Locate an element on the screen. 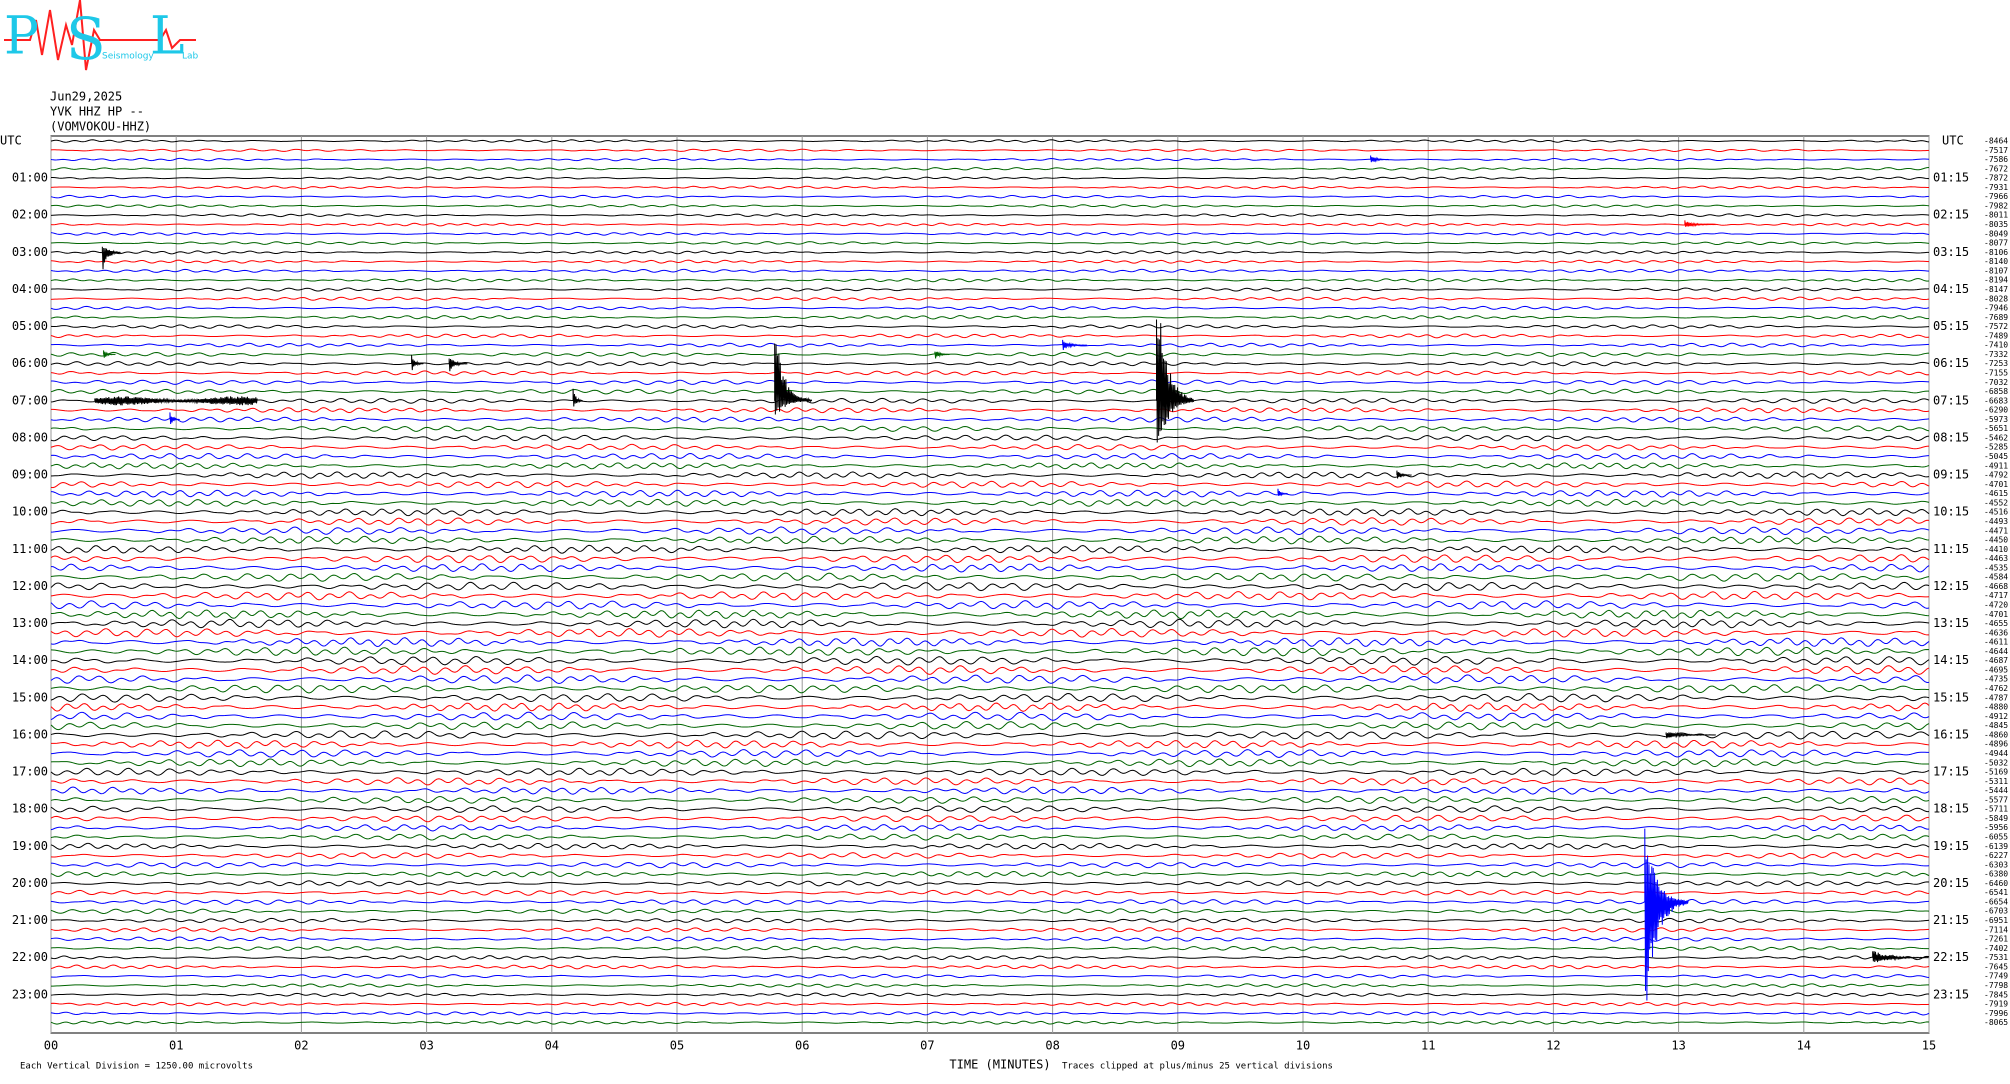 Image resolution: width=2010 pixels, height=1084 pixels. trace-value: -4552 is located at coordinates (1996, 502).